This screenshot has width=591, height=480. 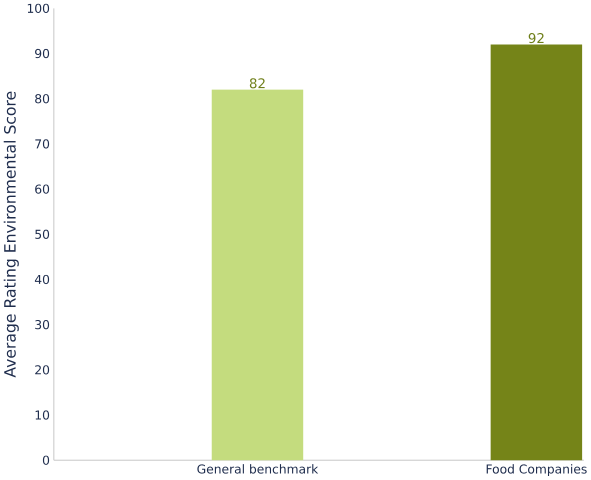 I want to click on y-tick-label: 100, so click(x=39, y=9).